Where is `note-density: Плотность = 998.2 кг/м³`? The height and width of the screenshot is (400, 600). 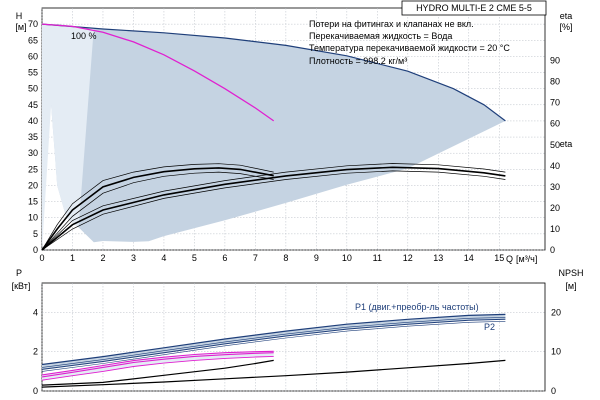 note-density: Плотность = 998.2 кг/м³ is located at coordinates (358, 61).